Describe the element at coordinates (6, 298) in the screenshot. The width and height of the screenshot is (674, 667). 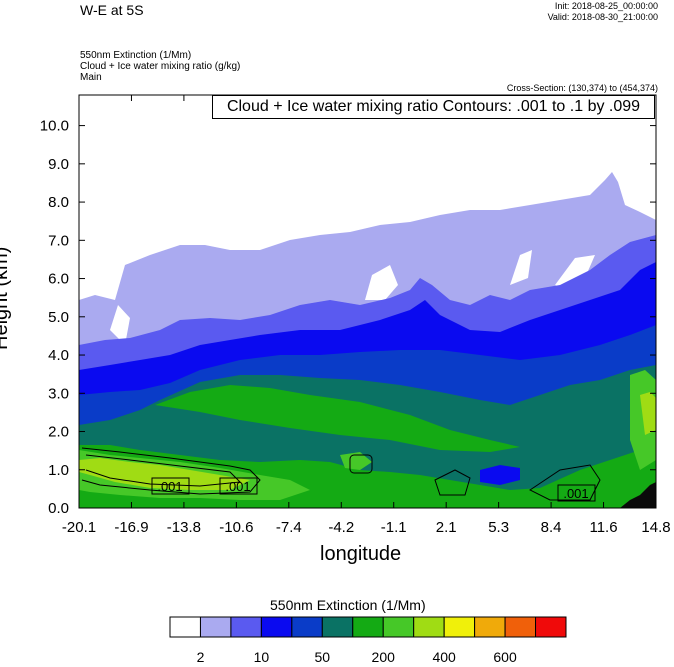
I see `y-axis-label-text: Height (km)` at that location.